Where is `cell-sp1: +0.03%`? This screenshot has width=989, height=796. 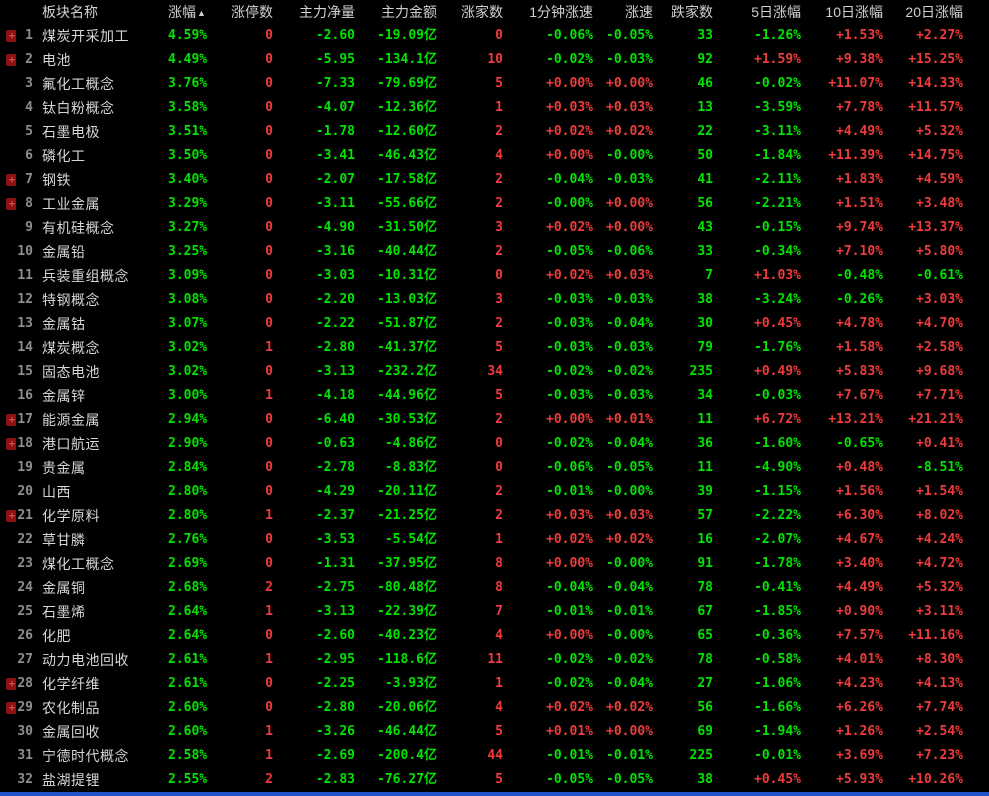
cell-sp1: +0.03% is located at coordinates (569, 107).